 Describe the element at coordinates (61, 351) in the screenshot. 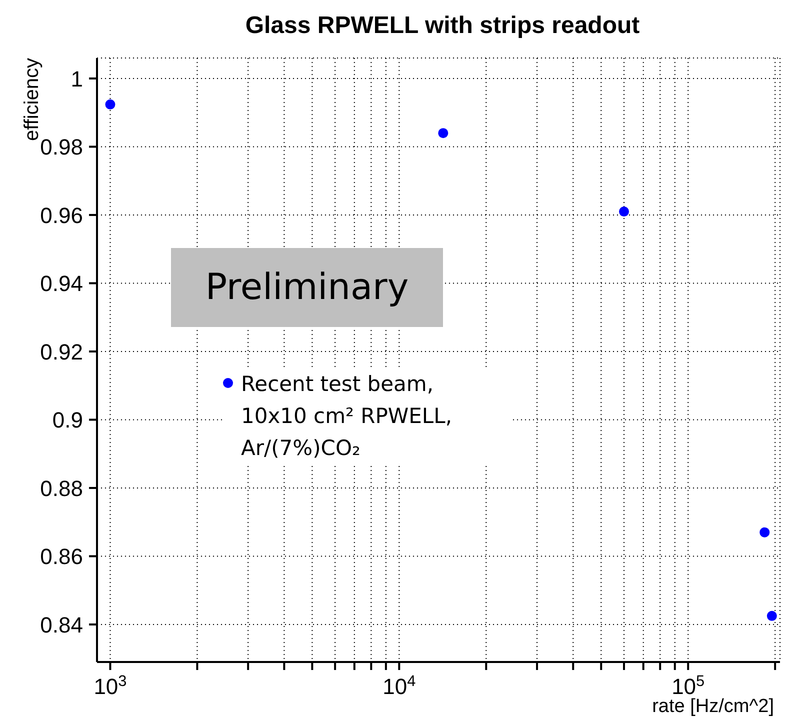

I see `y-tick-label: 0.92` at that location.